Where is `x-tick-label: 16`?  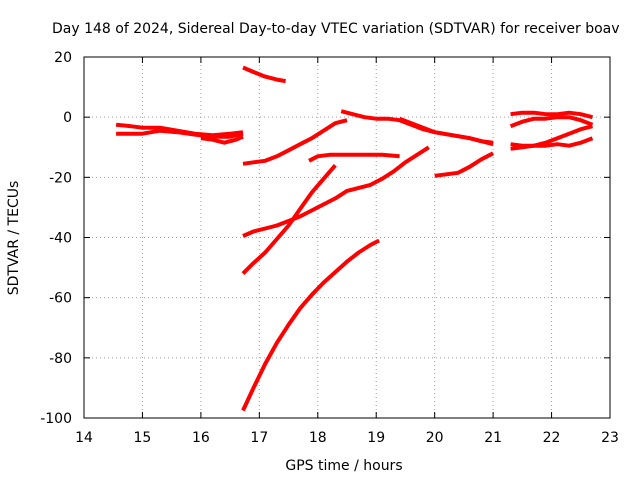
x-tick-label: 16 is located at coordinates (201, 438).